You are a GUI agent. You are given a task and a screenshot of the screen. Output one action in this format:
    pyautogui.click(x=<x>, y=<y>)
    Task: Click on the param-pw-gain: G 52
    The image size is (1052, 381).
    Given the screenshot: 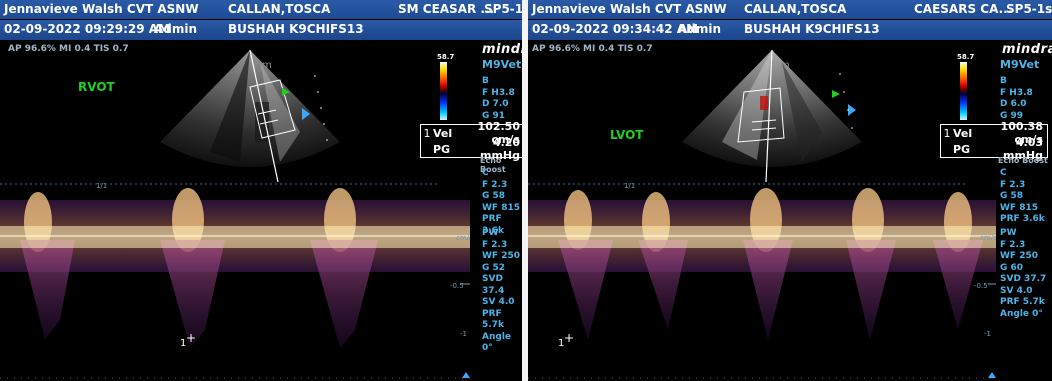 What is the action you would take?
    pyautogui.click(x=494, y=267)
    